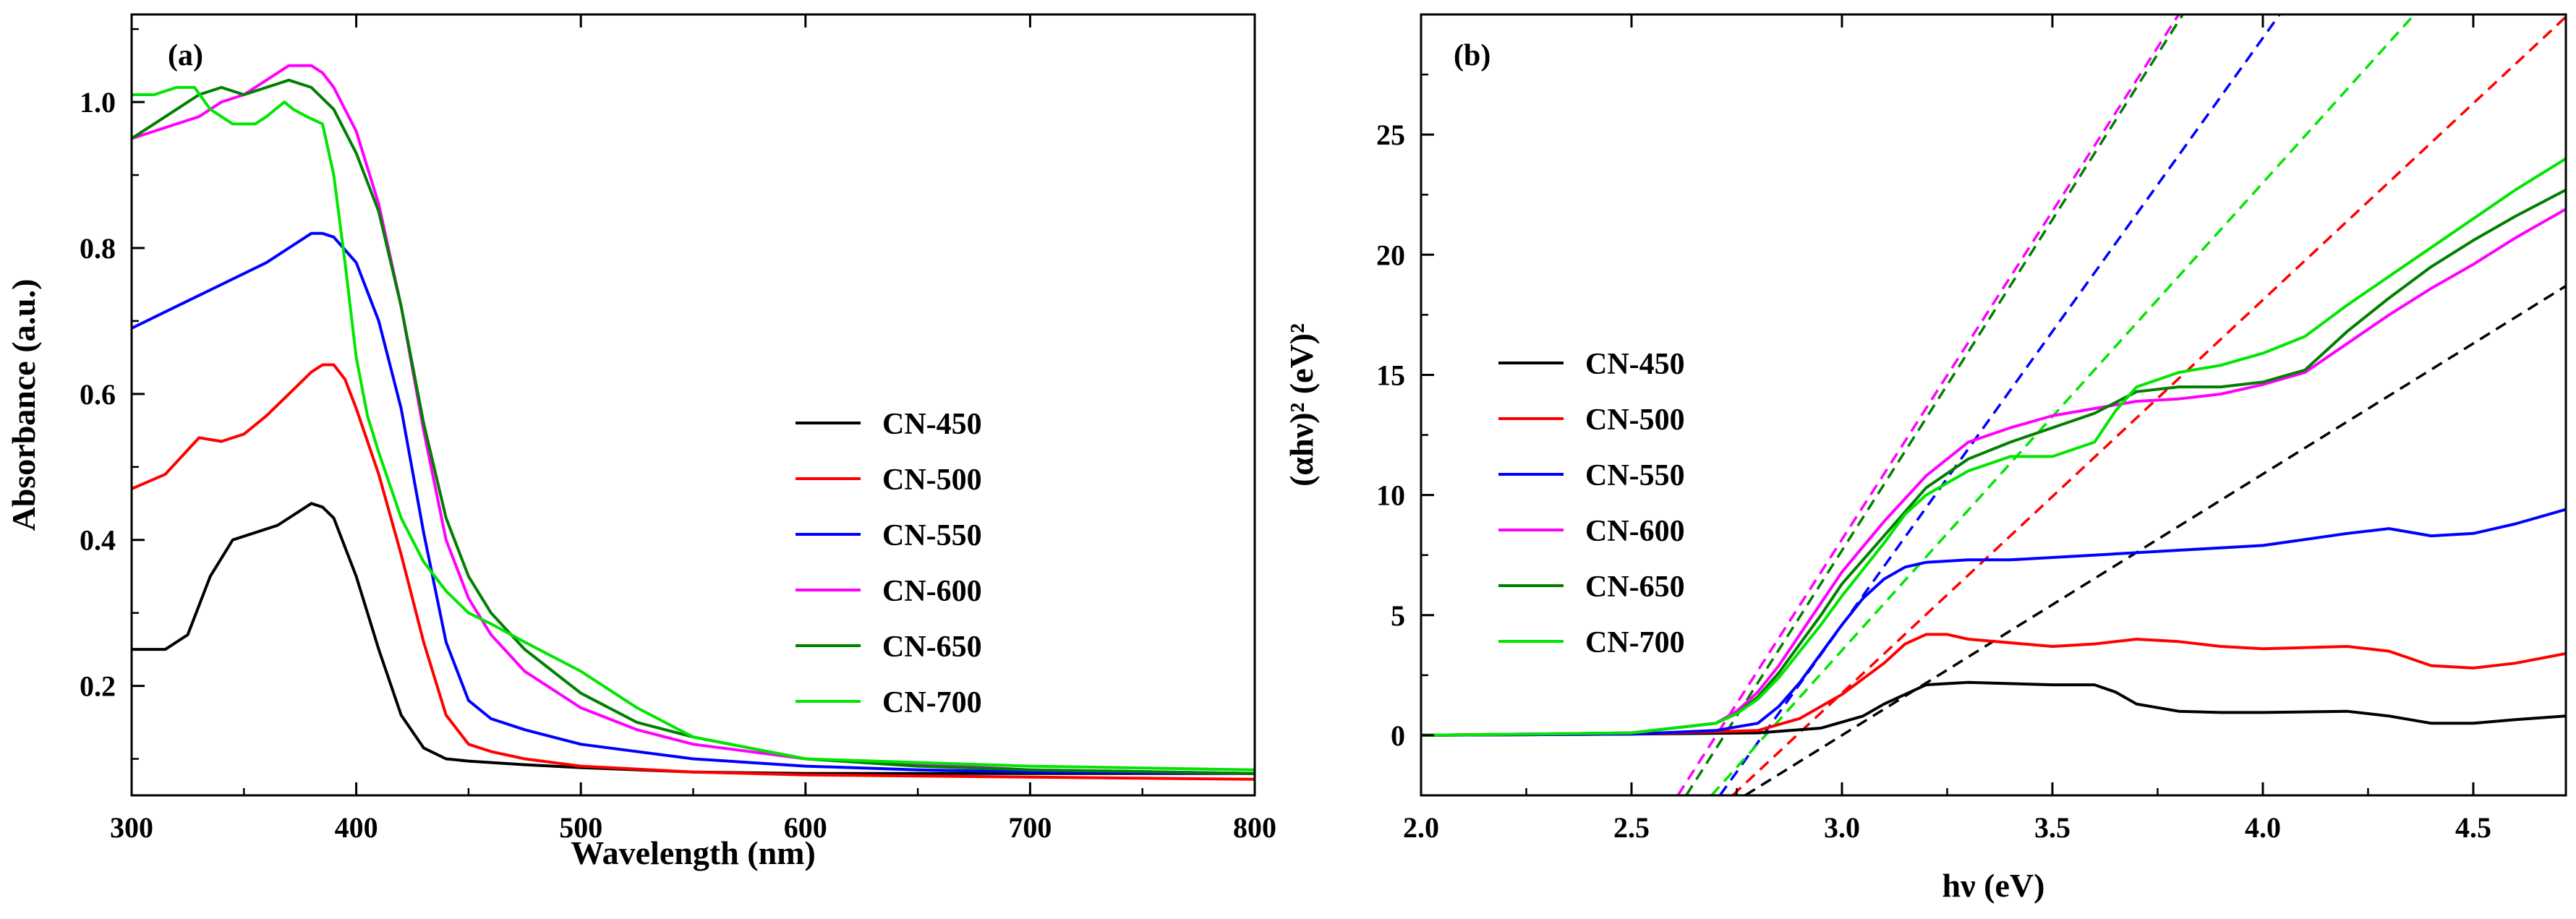 The width and height of the screenshot is (2576, 919). I want to click on y-tick-label: 0.2, so click(98, 686).